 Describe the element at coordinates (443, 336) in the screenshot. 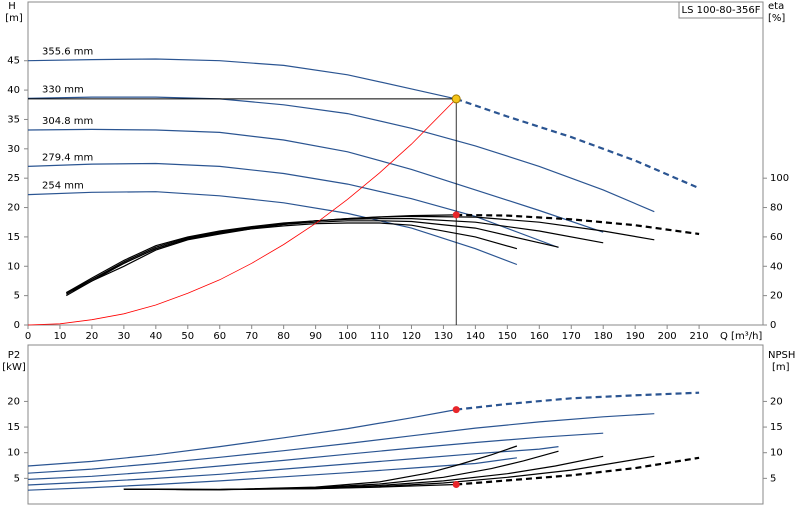

I see `x-tick-label: 130` at that location.